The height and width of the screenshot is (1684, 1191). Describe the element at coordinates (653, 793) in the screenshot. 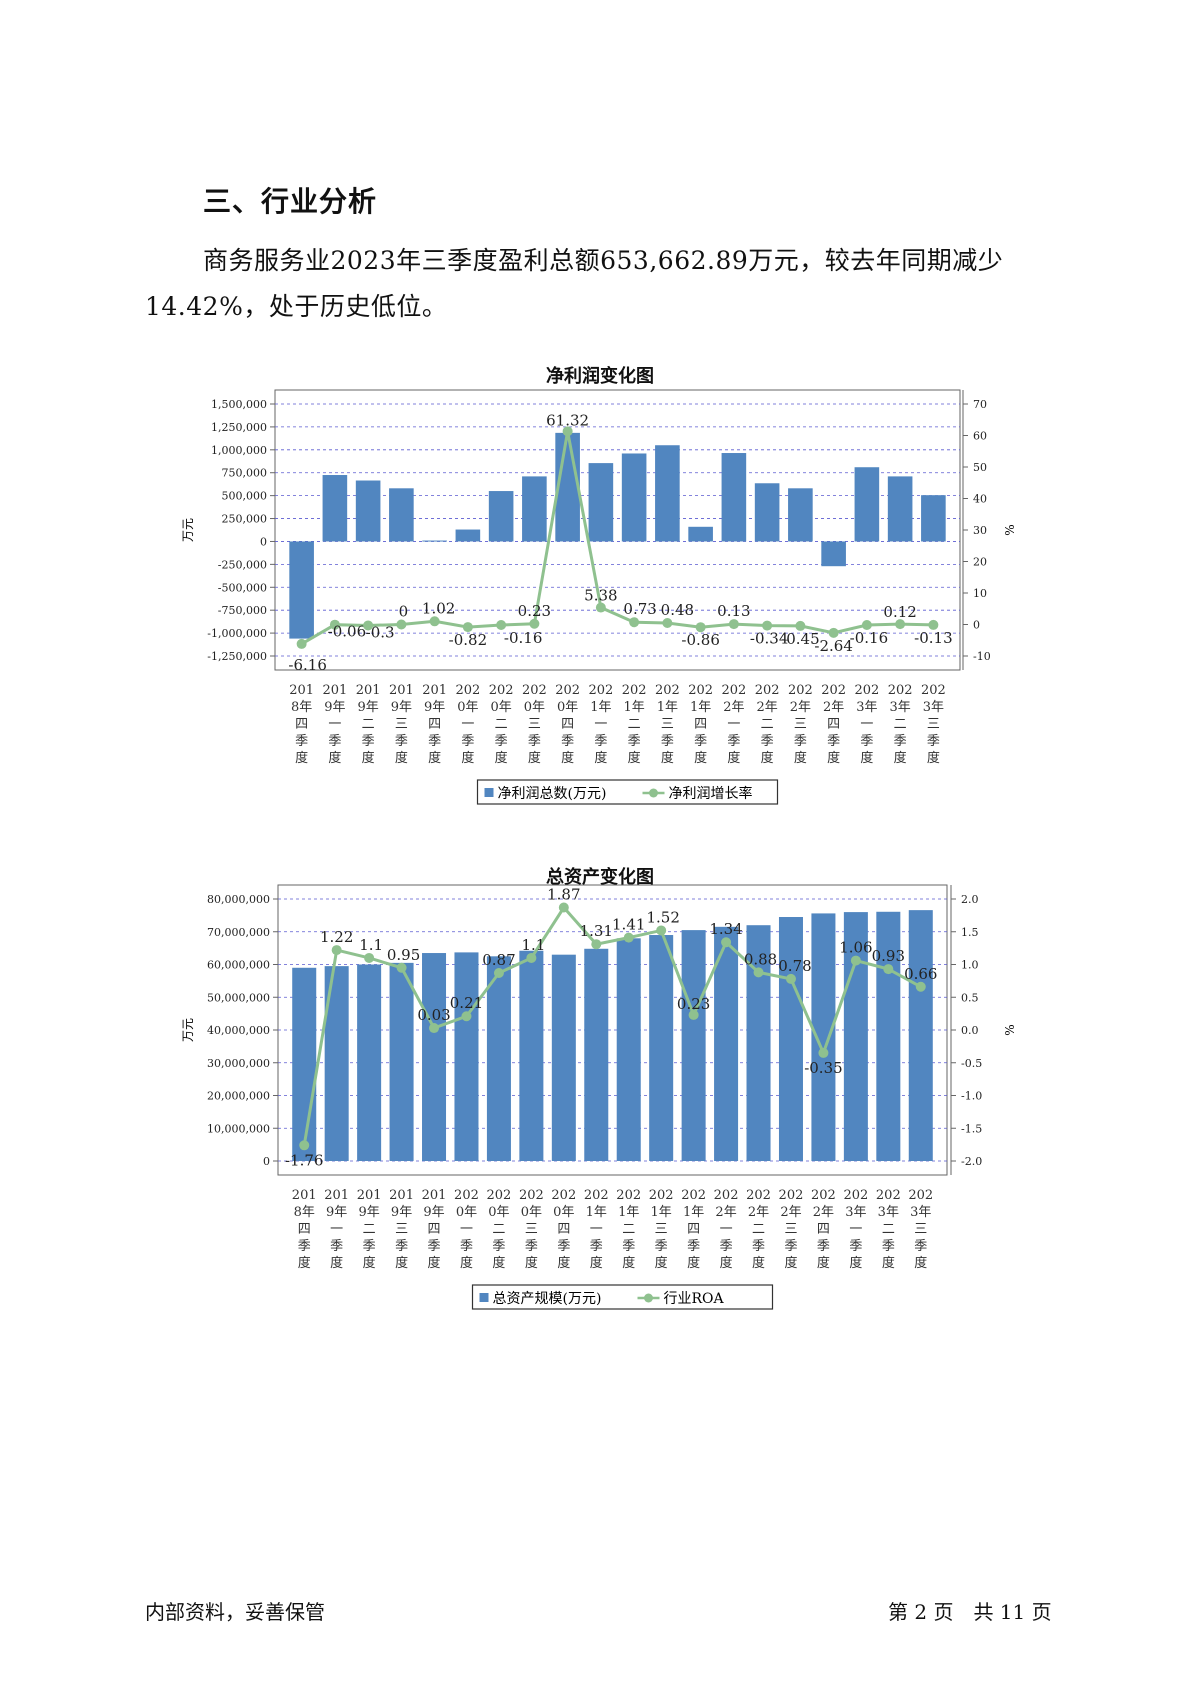

I see `legend-line-marker` at that location.